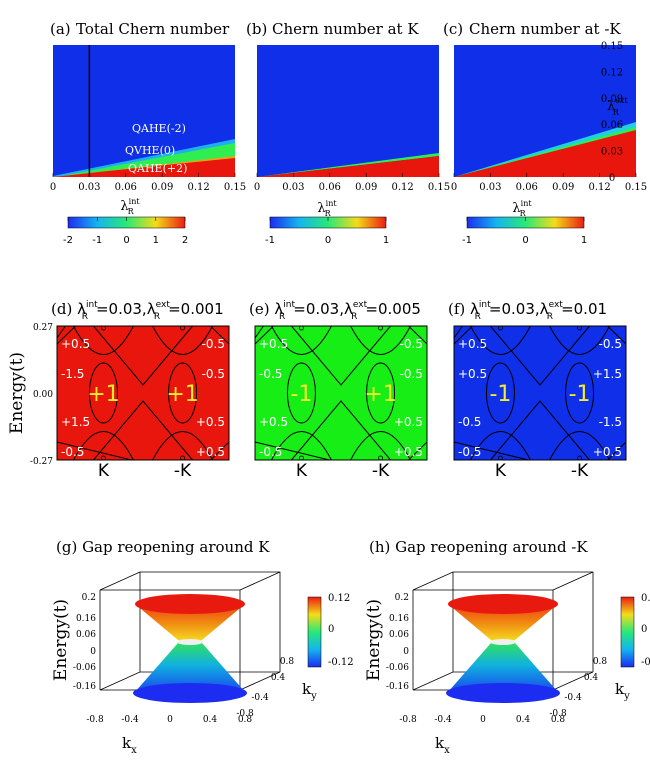 Image resolution: width=650 pixels, height=769 pixels. I want to click on heatmap-c-y-ticks: 0 0.03 0.06 0.09 0.12 0.15, so click(612, 112).